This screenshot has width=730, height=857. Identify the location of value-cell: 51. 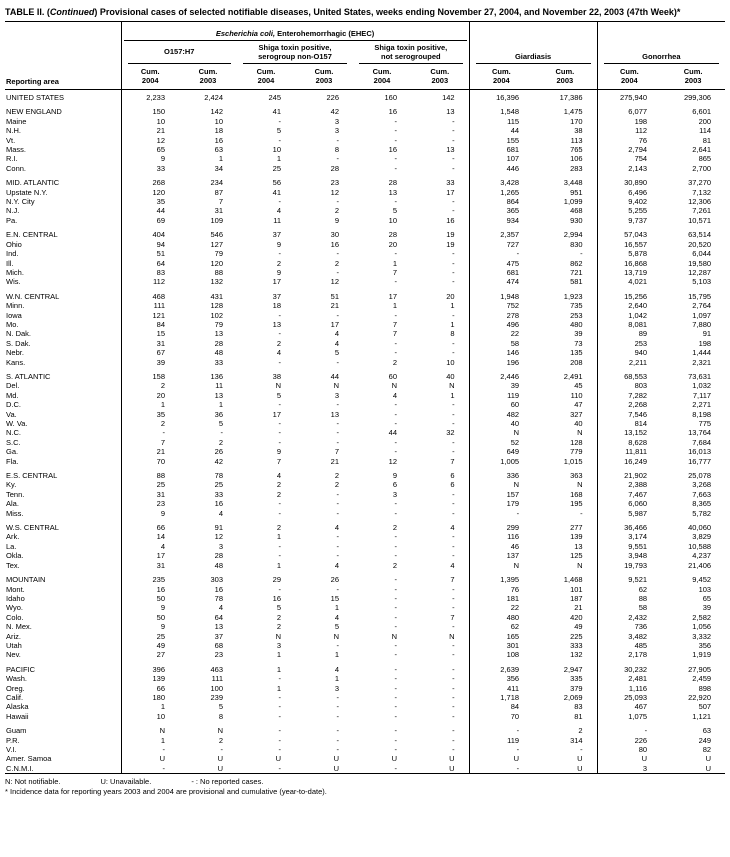
(149, 254).